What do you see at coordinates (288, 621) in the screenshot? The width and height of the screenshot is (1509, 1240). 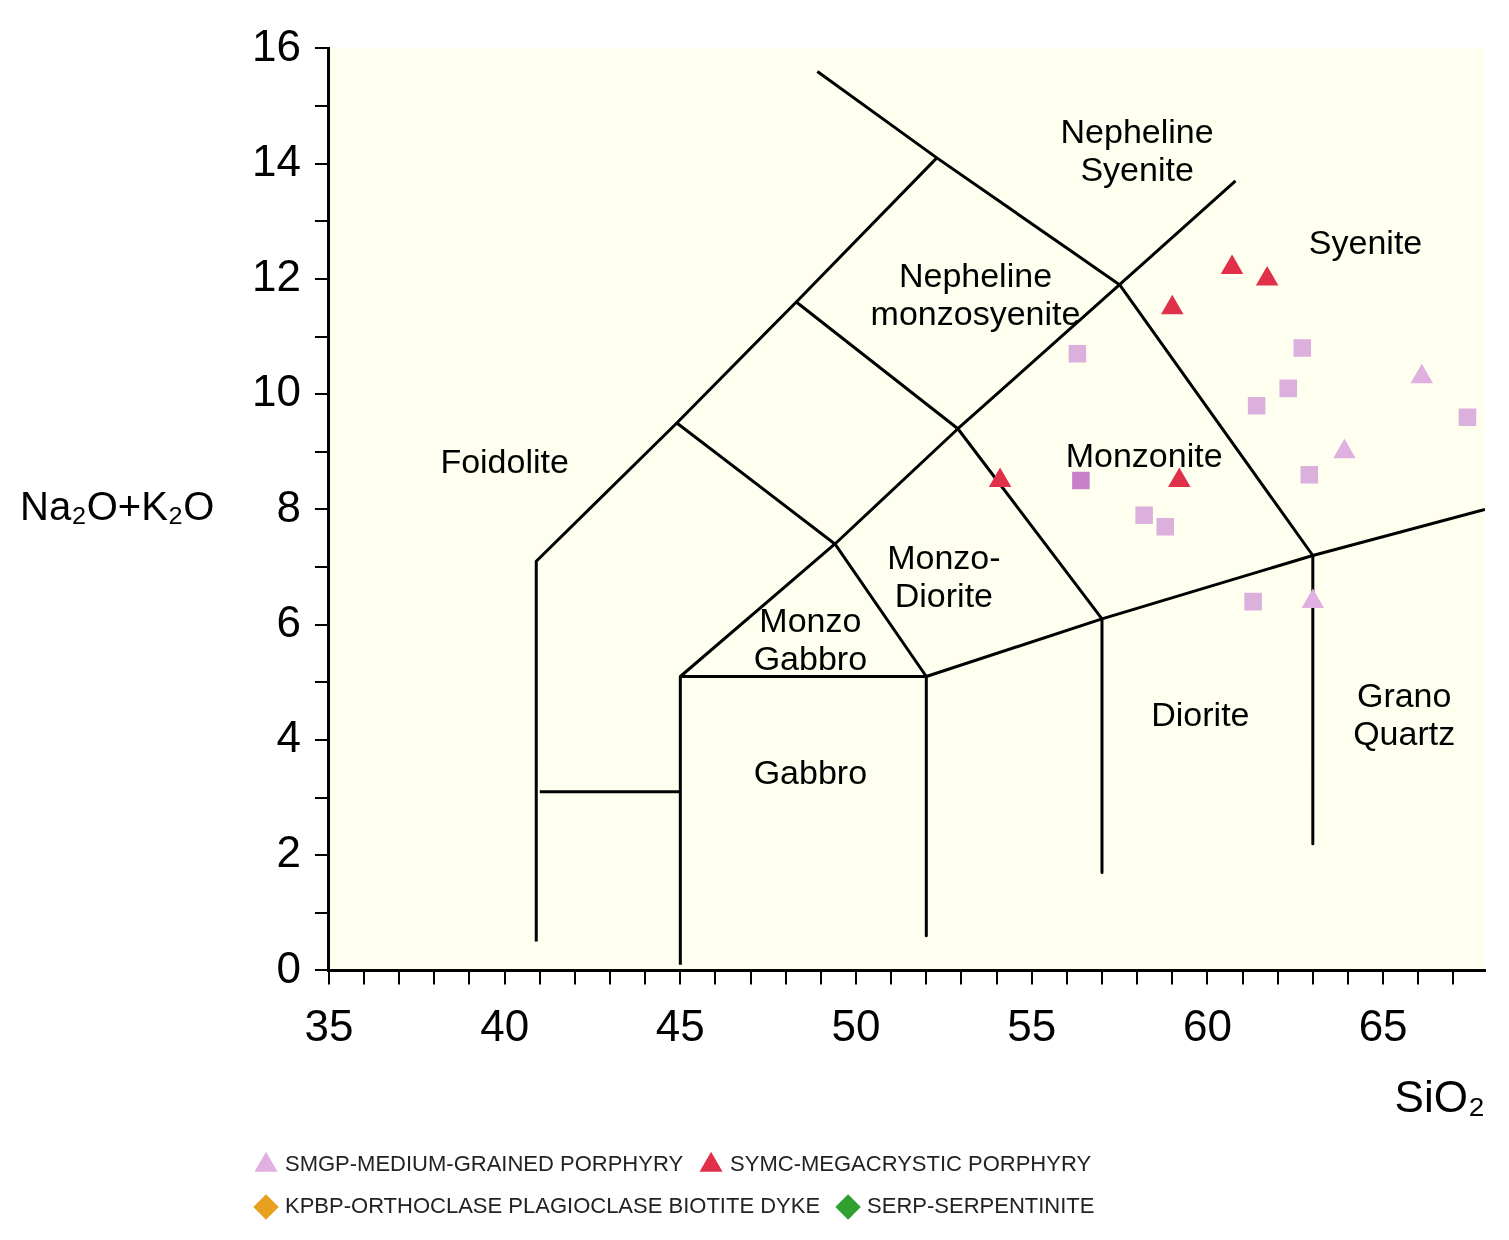 I see `y-tick-label: 6` at bounding box center [288, 621].